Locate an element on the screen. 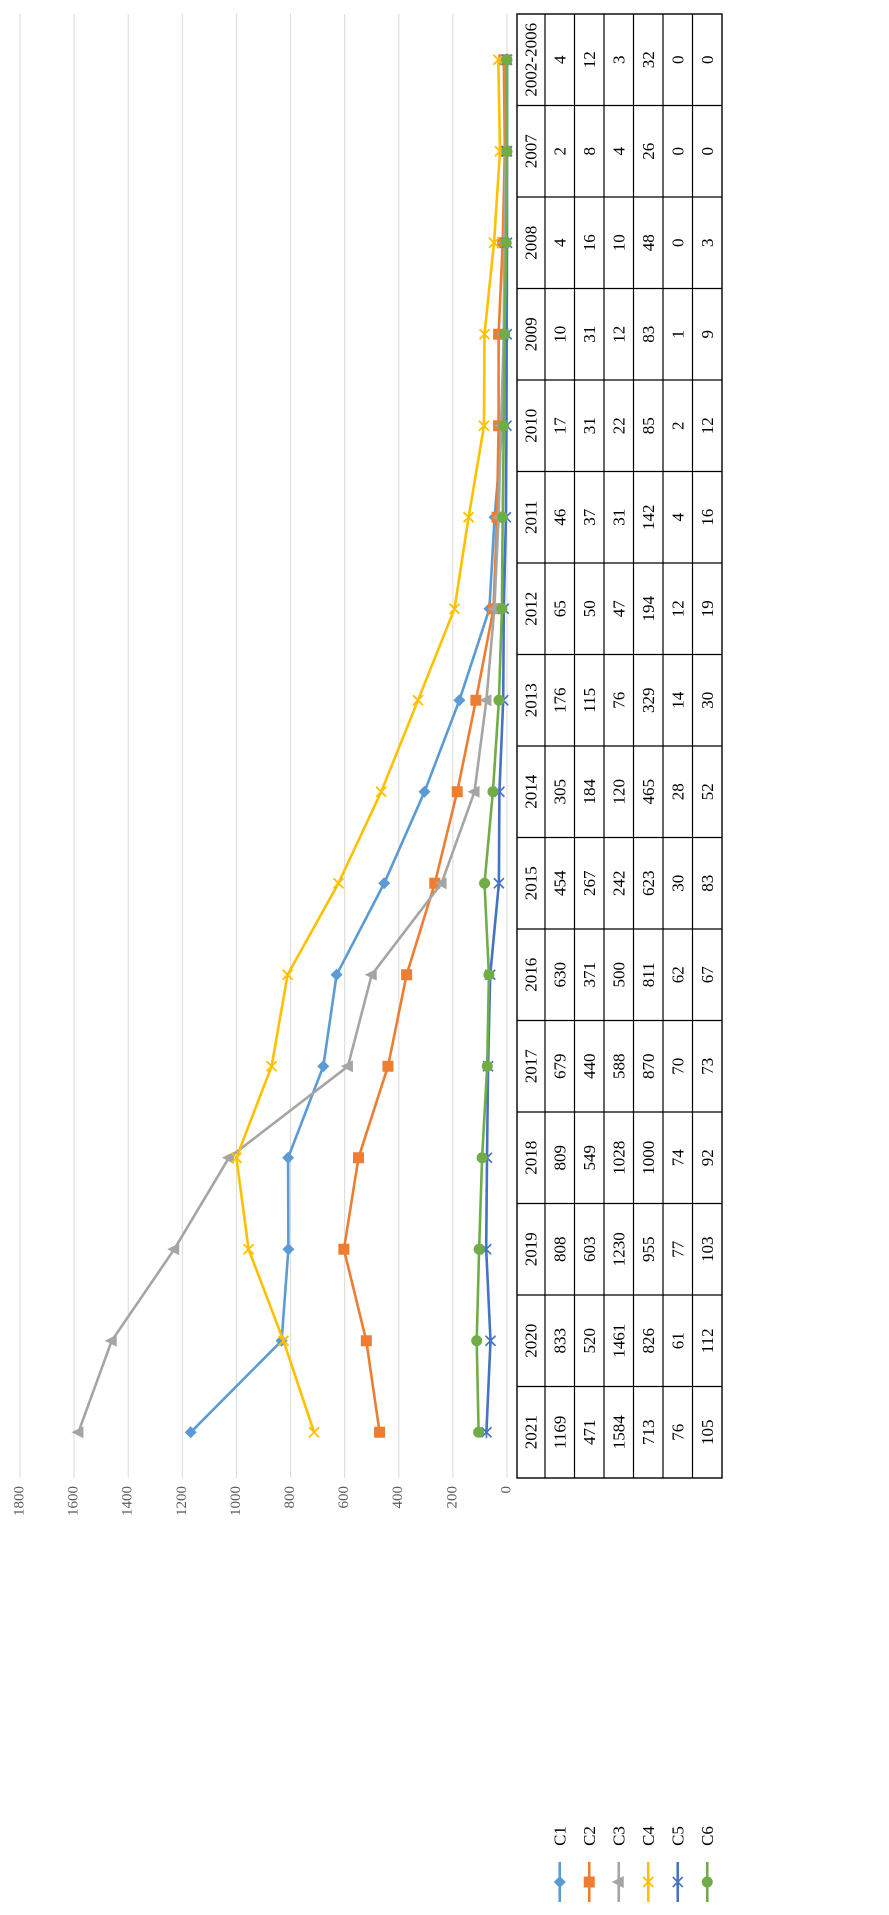 The image size is (889, 1915). data-label: 713 is located at coordinates (648, 1433).